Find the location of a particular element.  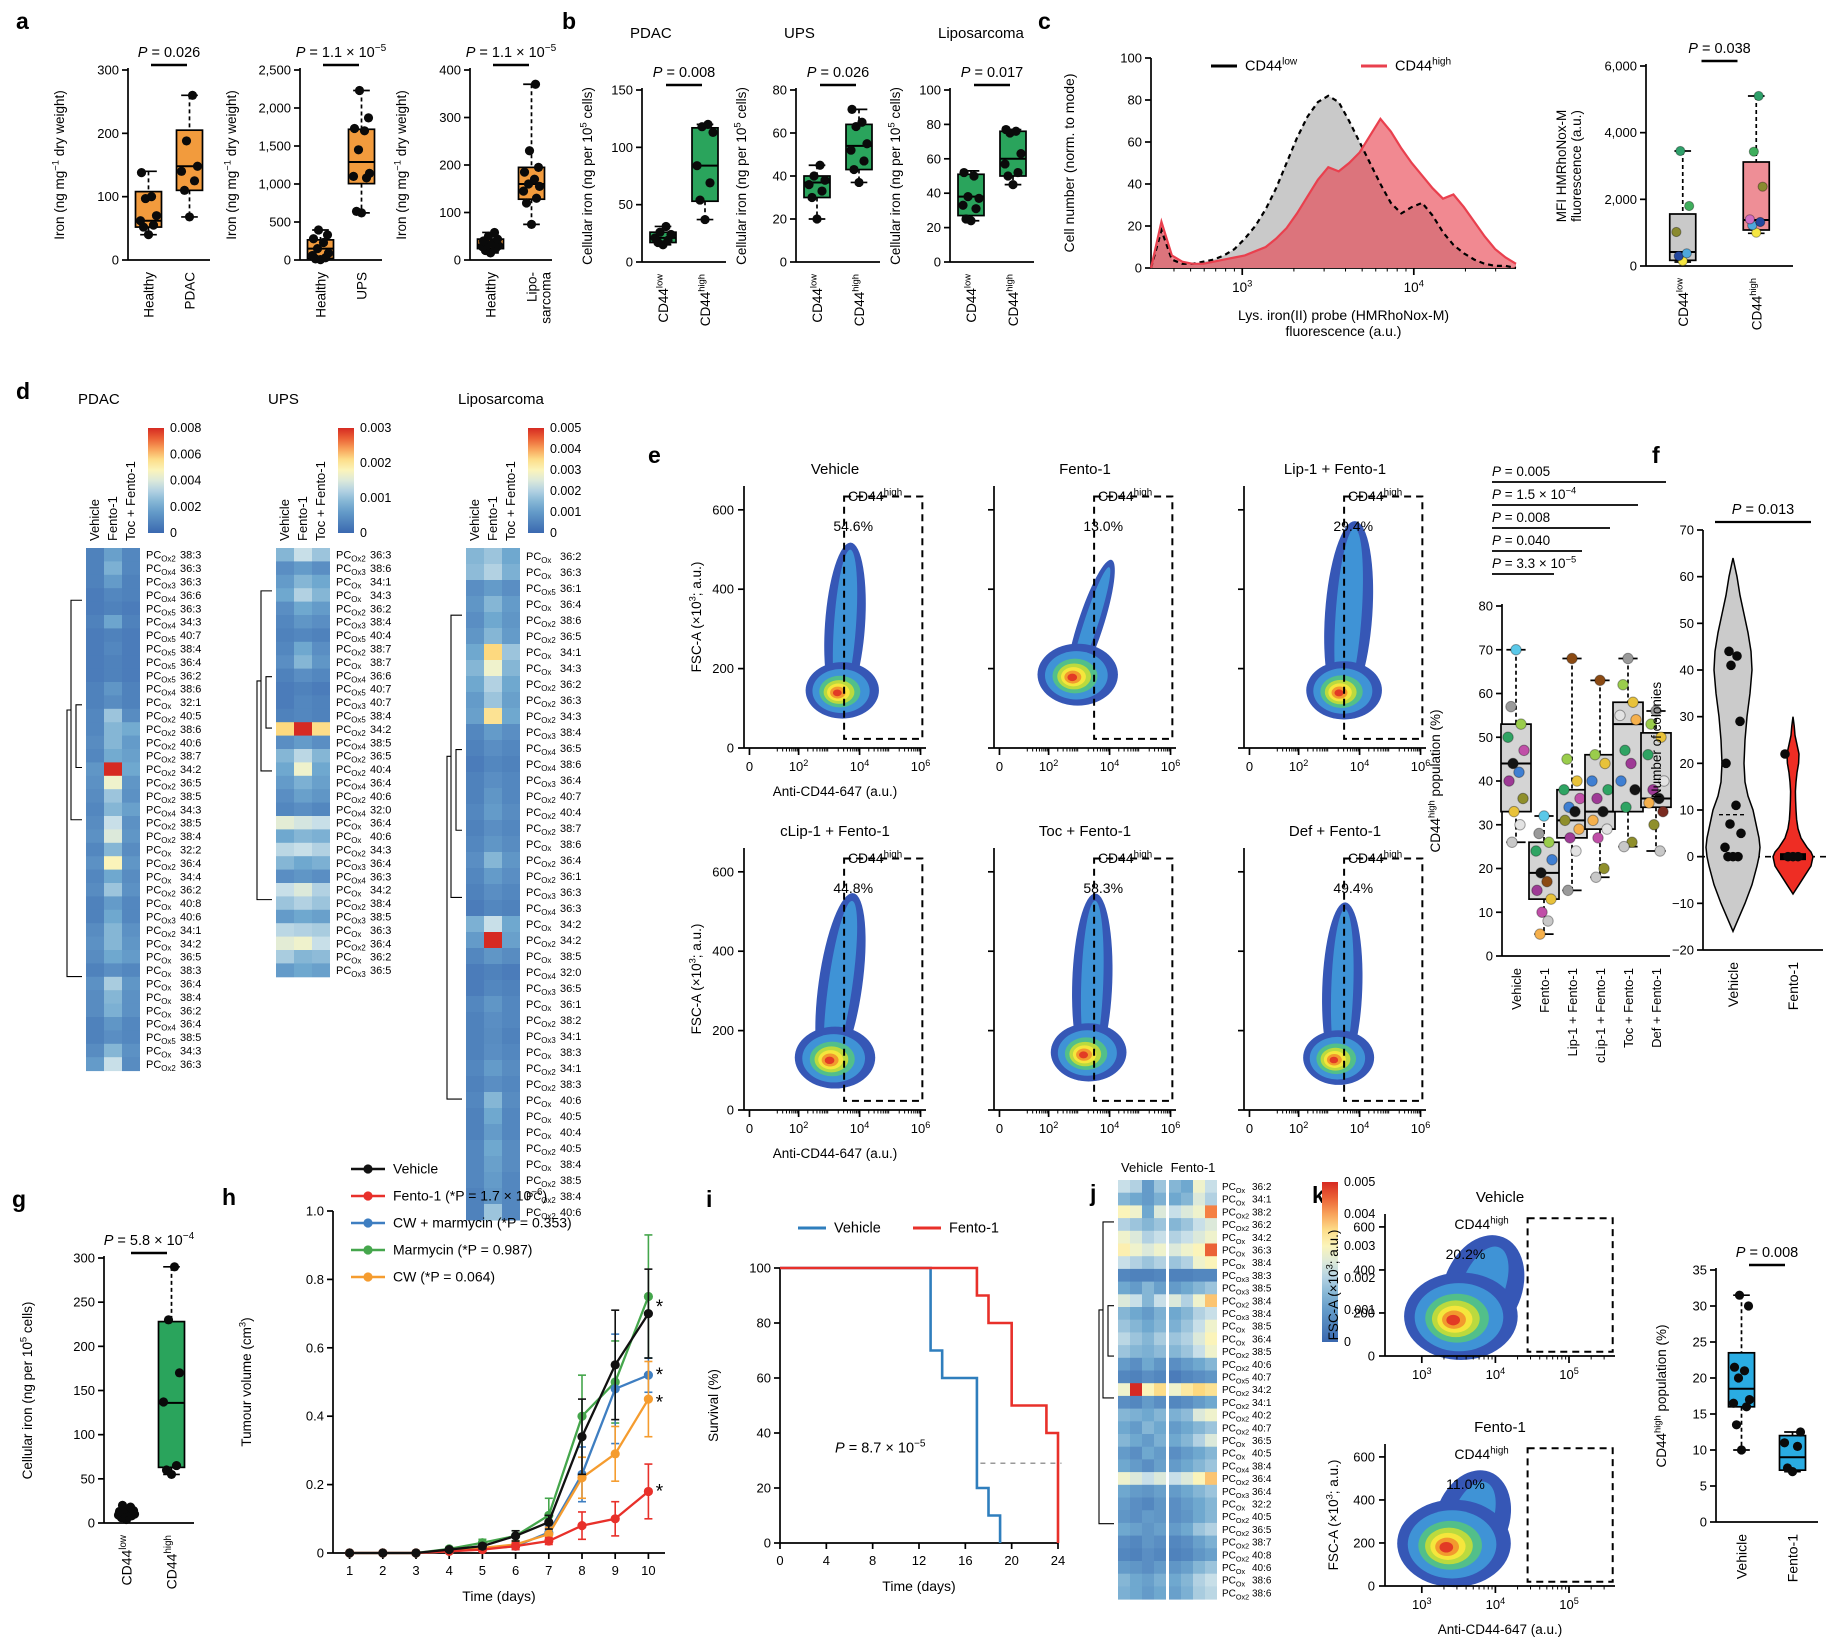

svg-text: 300 is located at coordinates (84, 1258).